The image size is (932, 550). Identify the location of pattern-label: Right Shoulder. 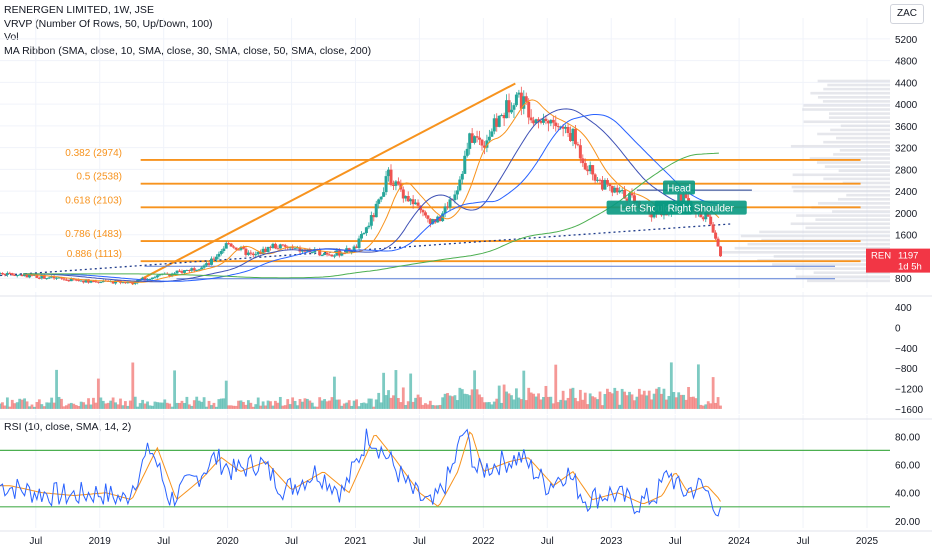
(700, 207).